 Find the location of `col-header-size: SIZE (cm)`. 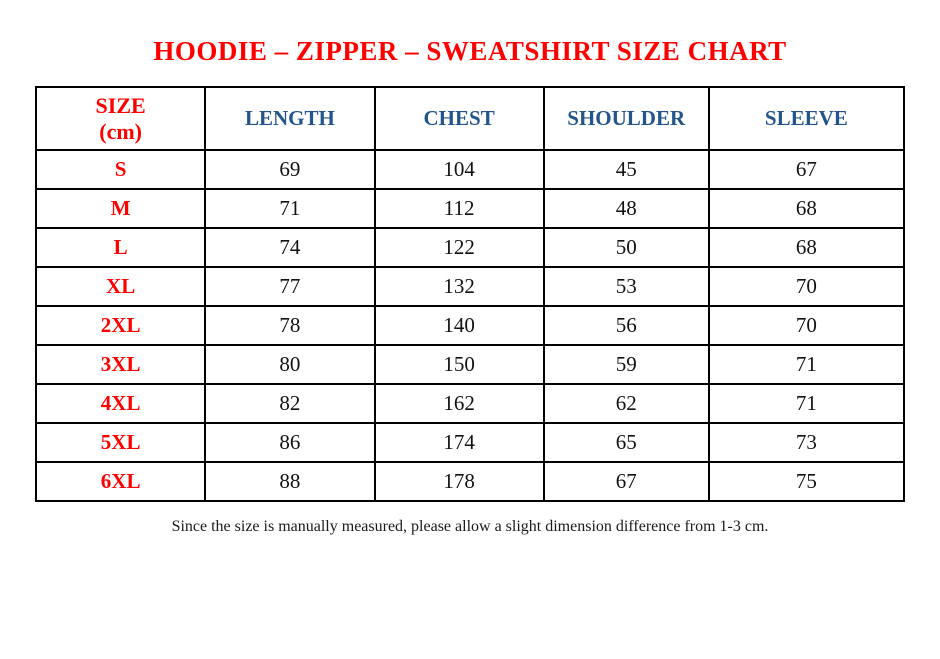

col-header-size: SIZE (cm) is located at coordinates (120, 118).